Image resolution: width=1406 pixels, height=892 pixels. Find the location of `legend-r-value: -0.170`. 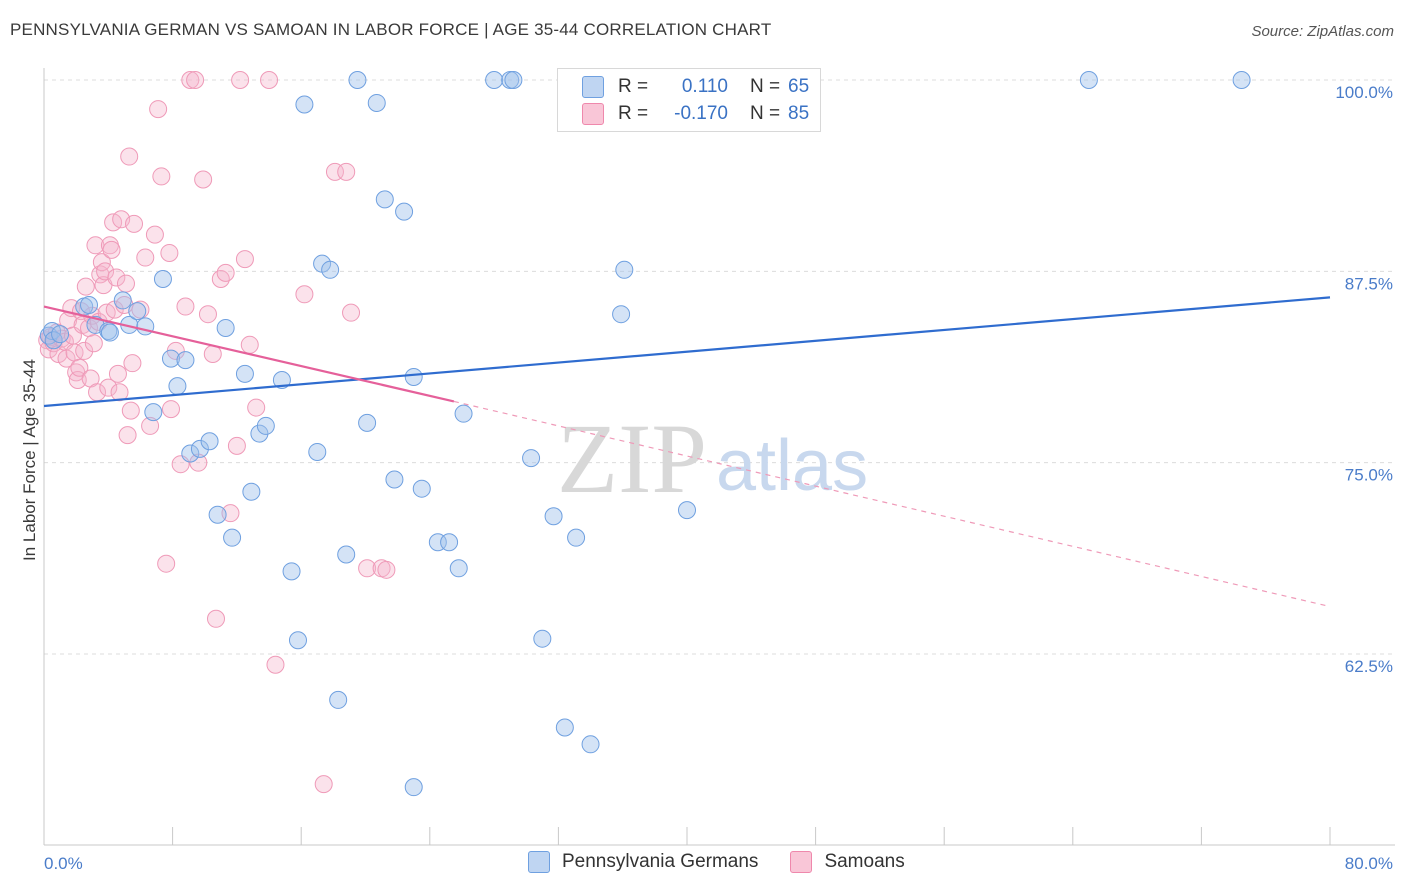

legend-r-value: -0.170 is located at coordinates (701, 113).